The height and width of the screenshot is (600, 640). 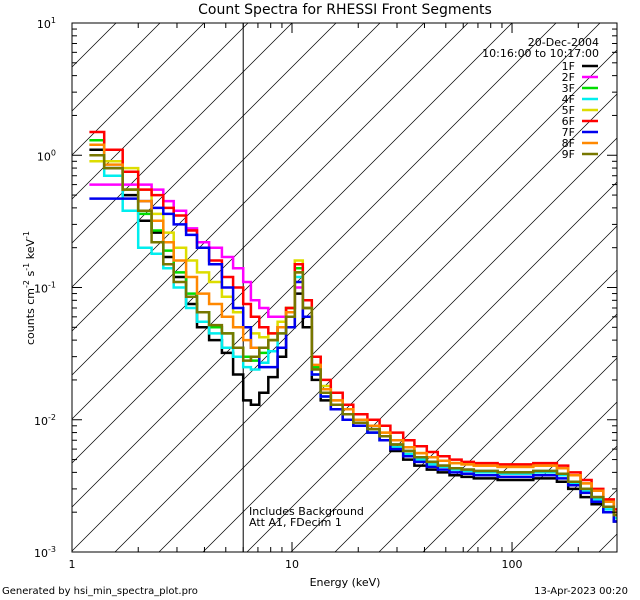 What do you see at coordinates (568, 77) in the screenshot?
I see `legend-label: 2F` at bounding box center [568, 77].